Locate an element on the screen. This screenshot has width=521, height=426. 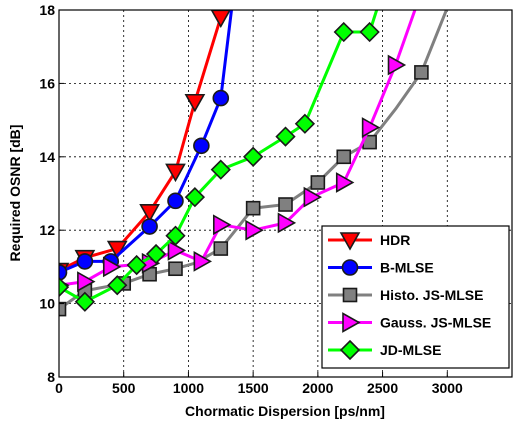
legend-label: B-MLSE is located at coordinates (407, 268).